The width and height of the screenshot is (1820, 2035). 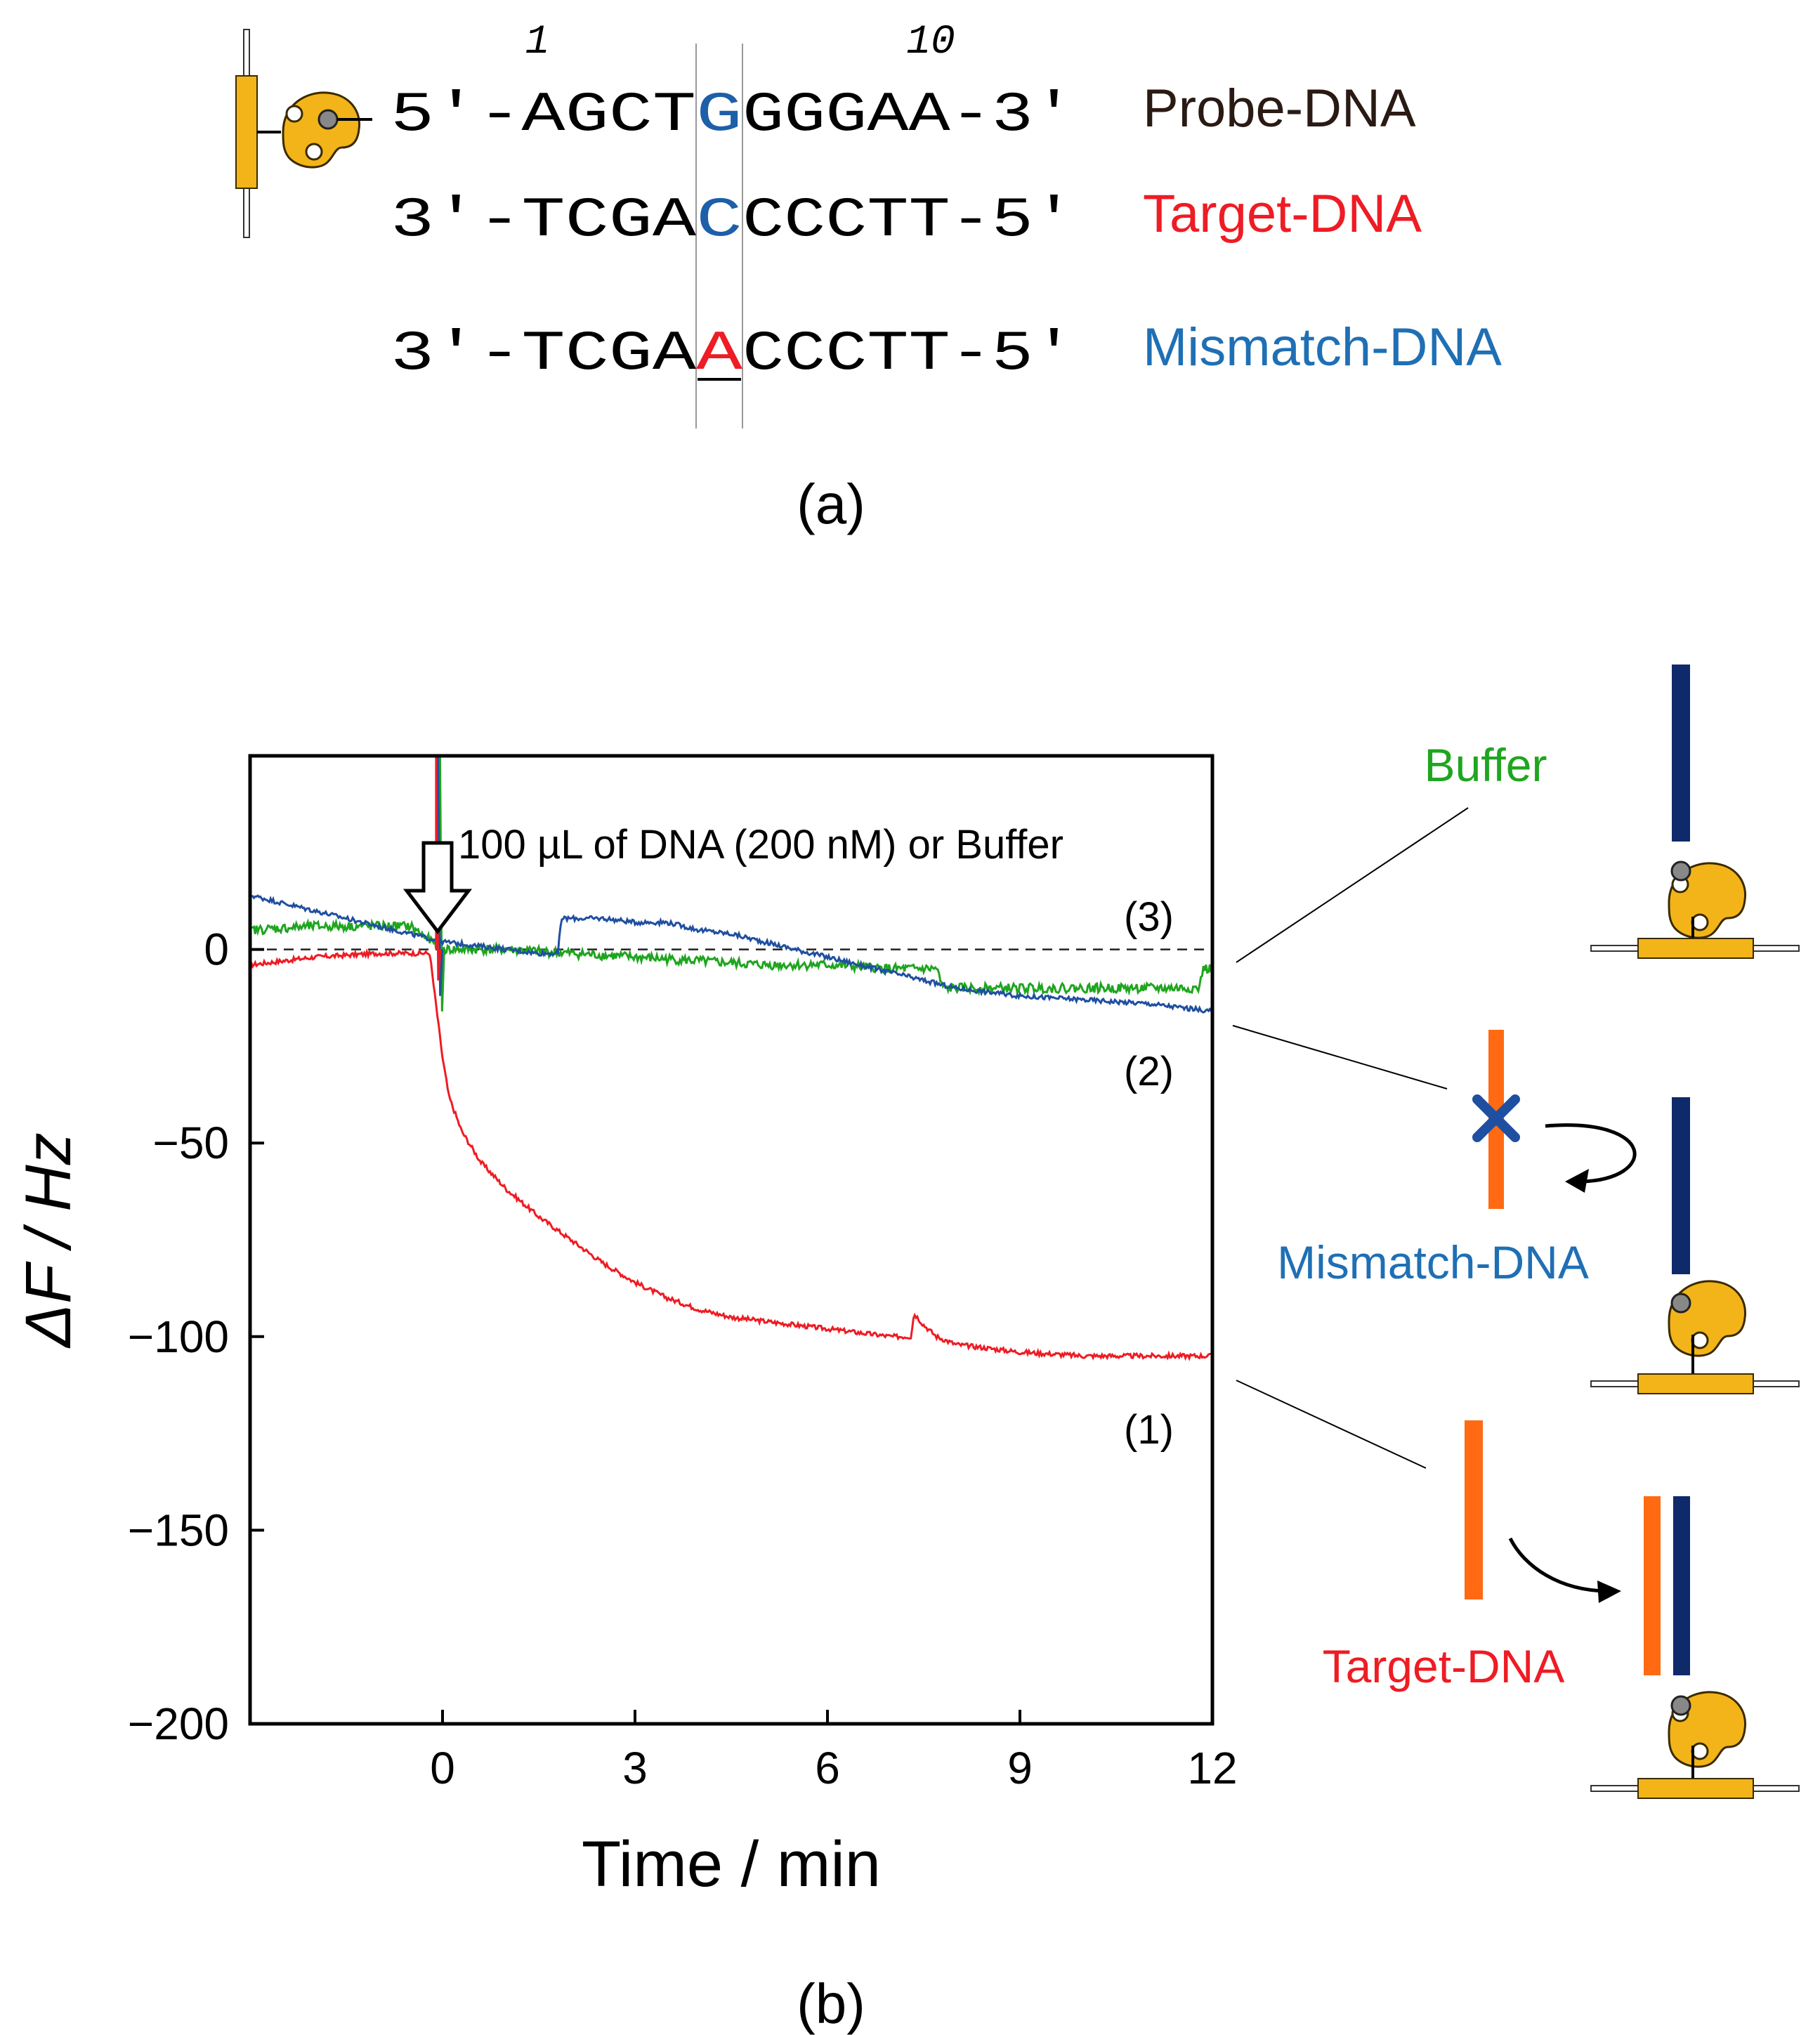 What do you see at coordinates (1020, 1768) in the screenshot?
I see `x-tick-label: 9` at bounding box center [1020, 1768].